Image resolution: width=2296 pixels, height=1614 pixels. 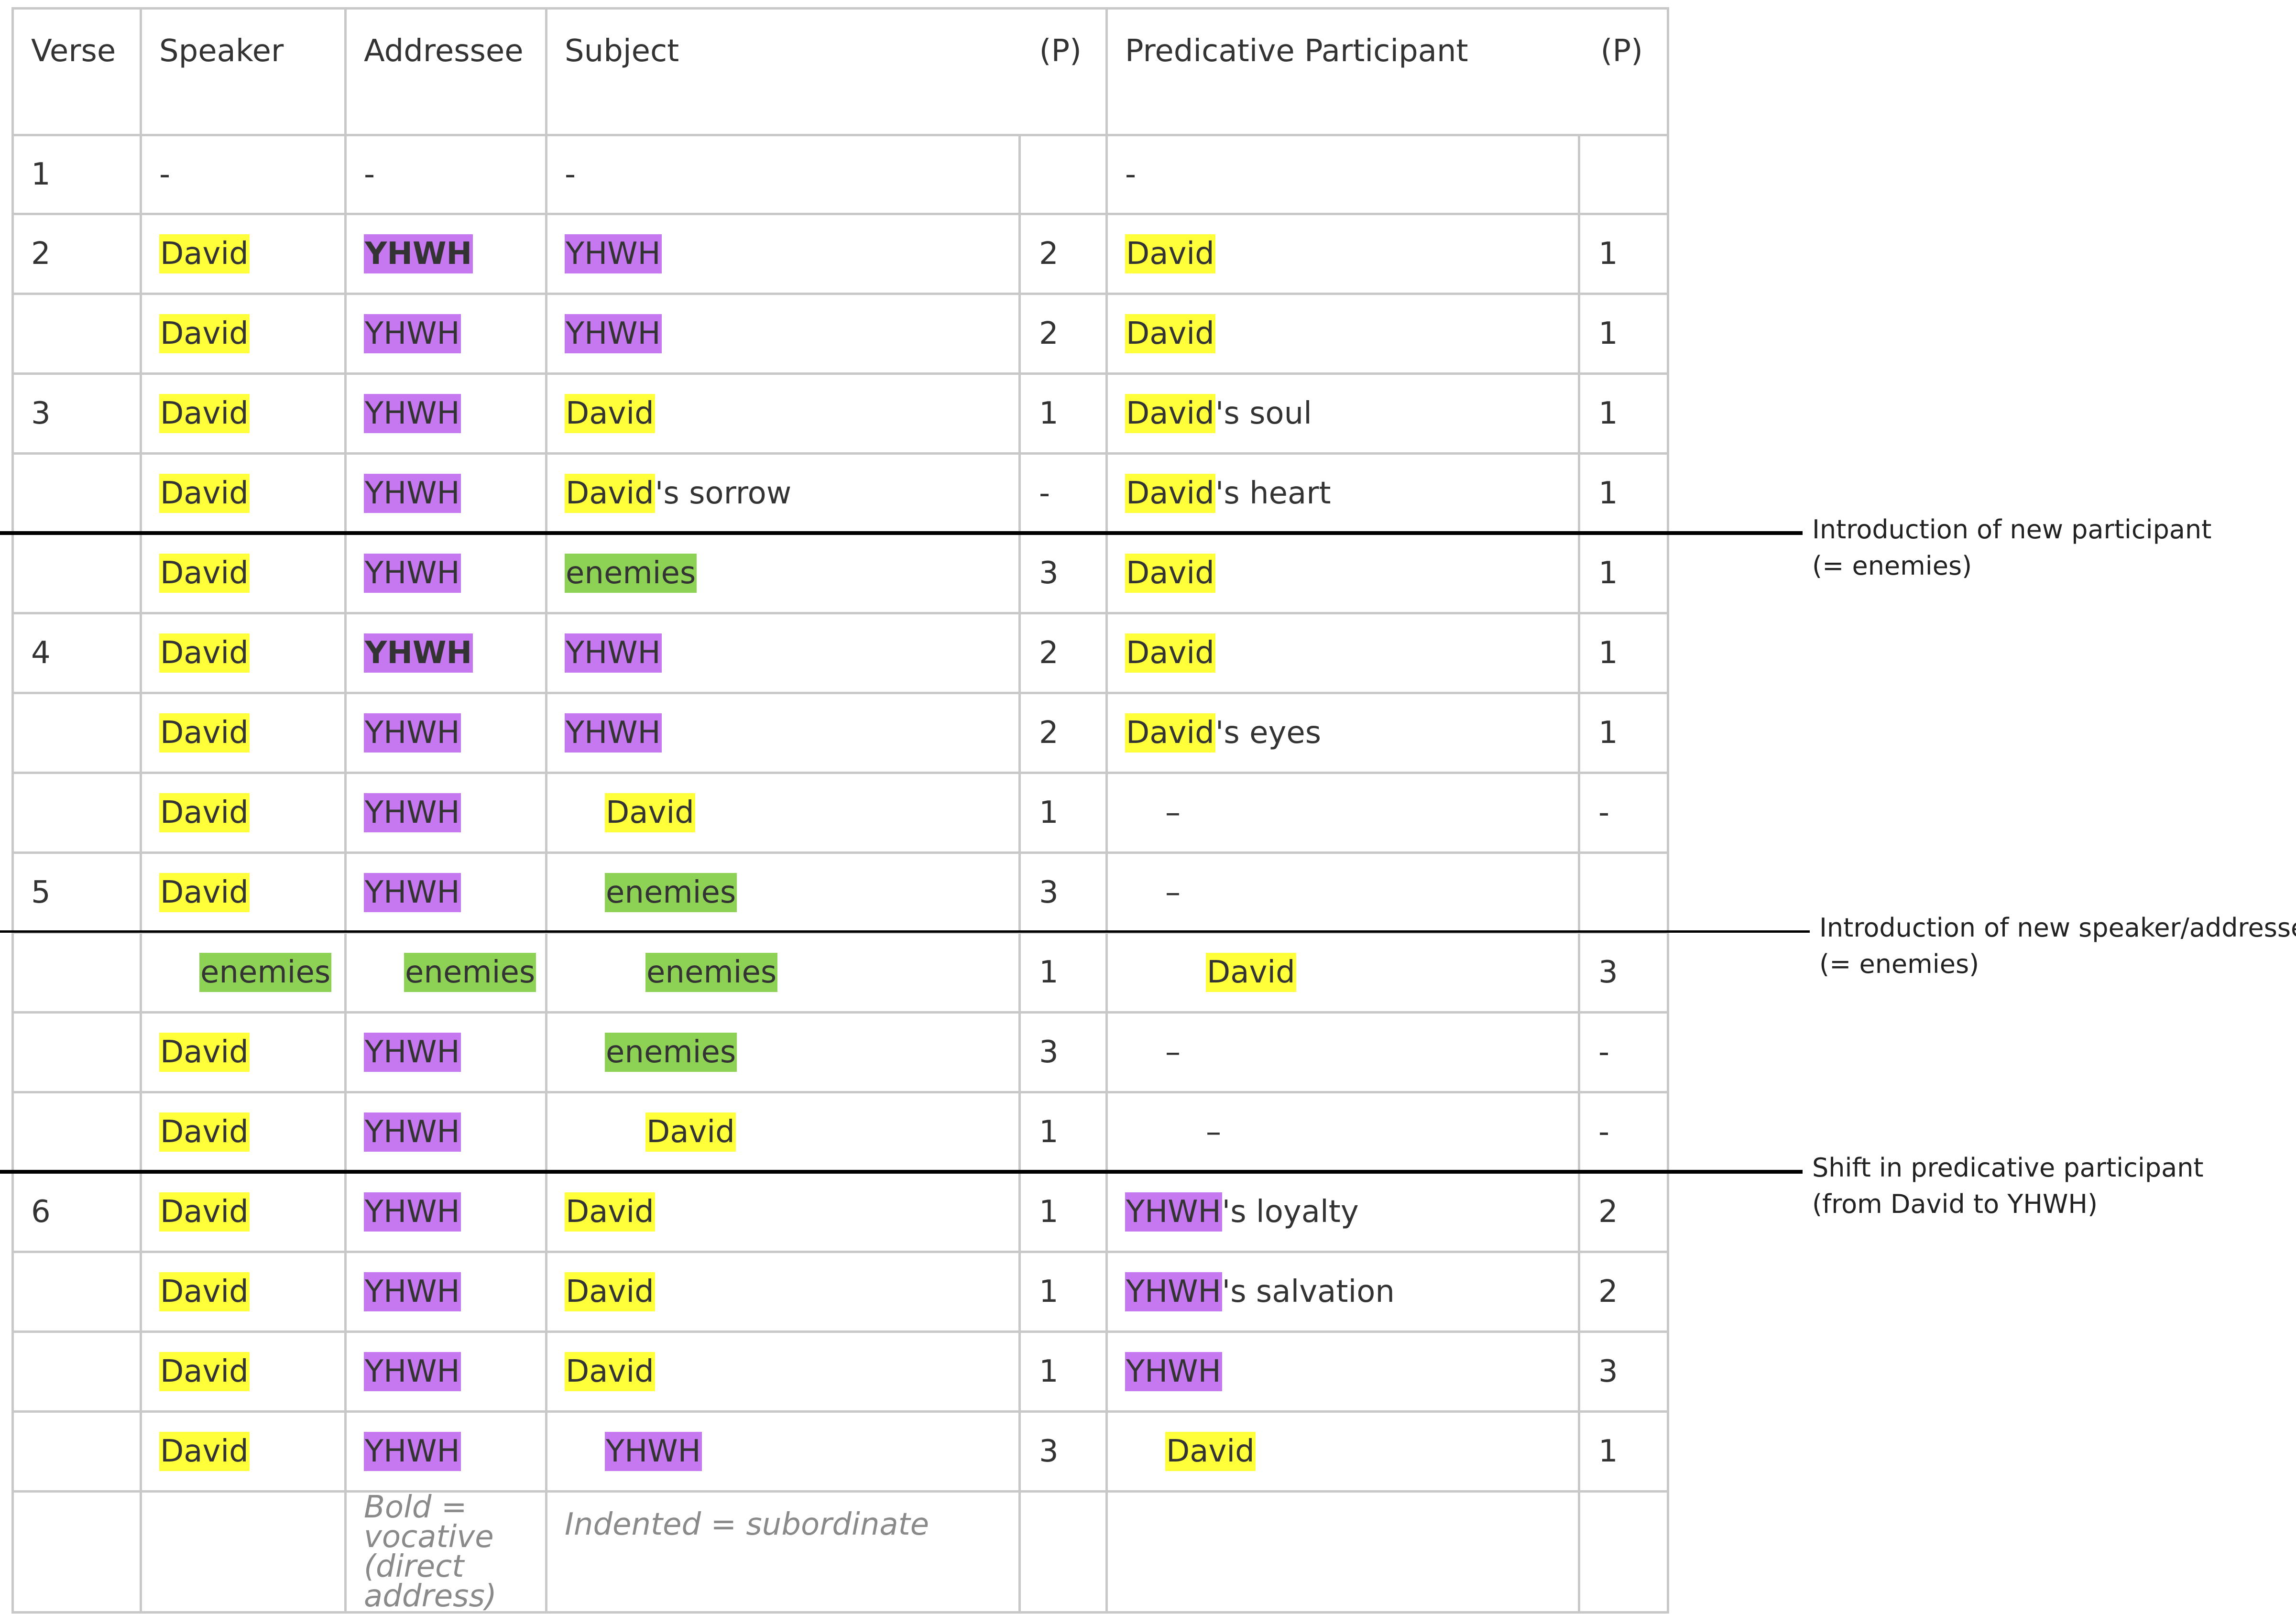 I want to click on cell-pred: -, so click(x=1342, y=174).